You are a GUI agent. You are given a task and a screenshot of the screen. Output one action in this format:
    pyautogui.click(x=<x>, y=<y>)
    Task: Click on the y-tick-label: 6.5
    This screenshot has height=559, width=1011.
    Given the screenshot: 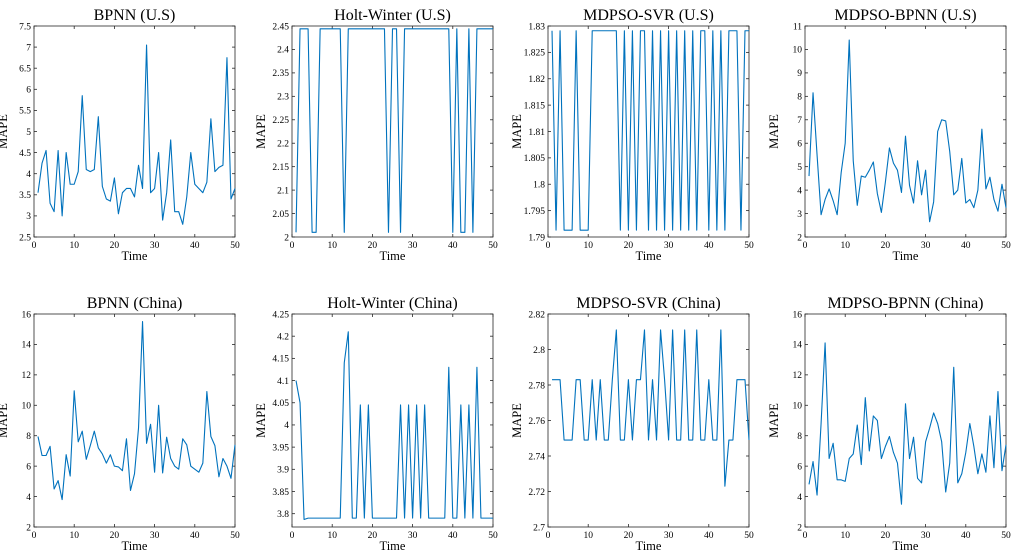 What is the action you would take?
    pyautogui.click(x=25, y=70)
    